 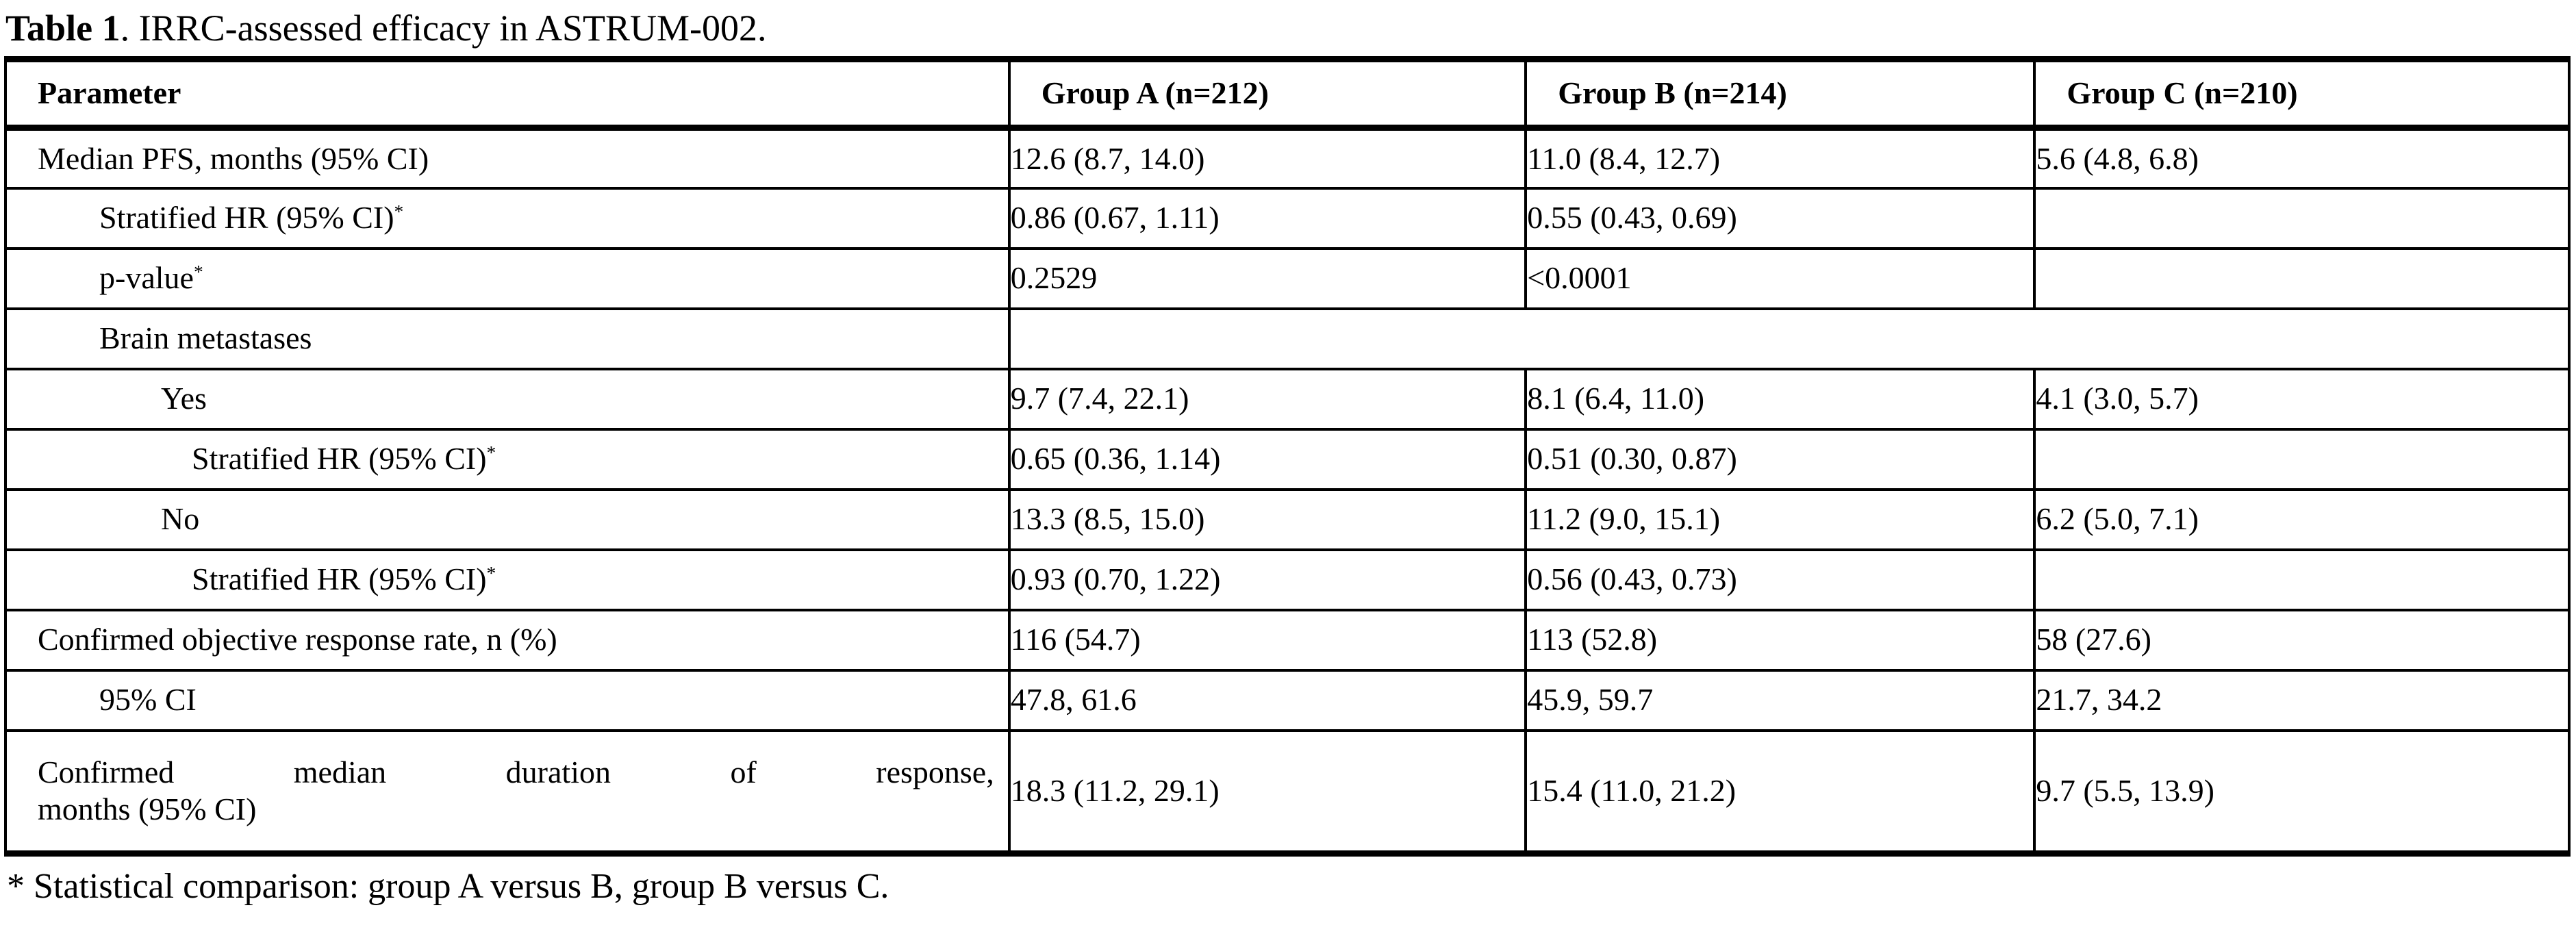 I want to click on value-cell: 113 (52.8), so click(x=1780, y=640).